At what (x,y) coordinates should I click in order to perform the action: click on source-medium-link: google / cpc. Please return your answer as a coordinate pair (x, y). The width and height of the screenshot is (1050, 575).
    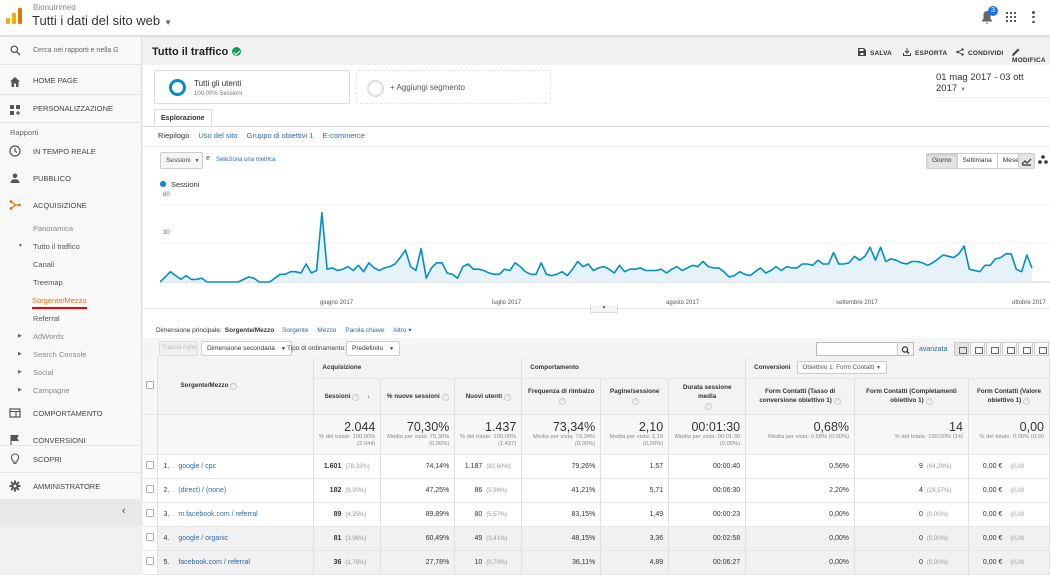
    Looking at the image, I should click on (197, 466).